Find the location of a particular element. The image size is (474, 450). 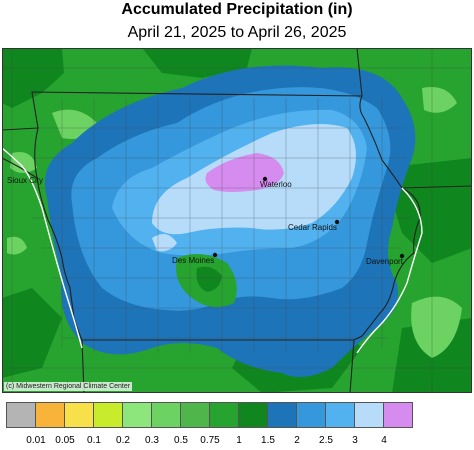

city-label-des-moines: Des Moines is located at coordinates (193, 260).